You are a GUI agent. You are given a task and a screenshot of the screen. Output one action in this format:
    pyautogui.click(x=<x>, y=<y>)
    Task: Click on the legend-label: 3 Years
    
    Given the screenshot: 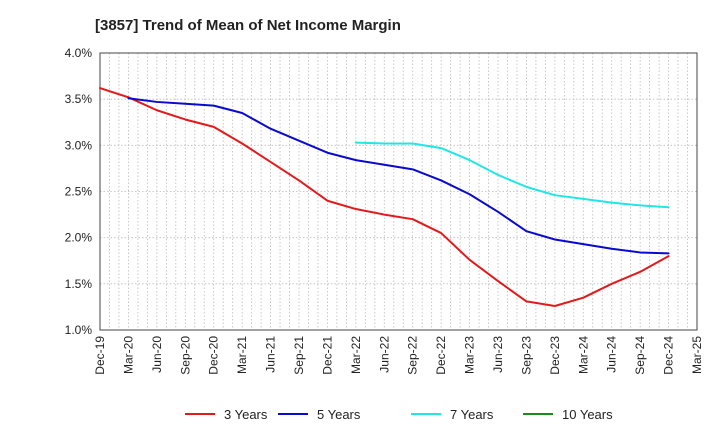 What is the action you would take?
    pyautogui.click(x=246, y=414)
    